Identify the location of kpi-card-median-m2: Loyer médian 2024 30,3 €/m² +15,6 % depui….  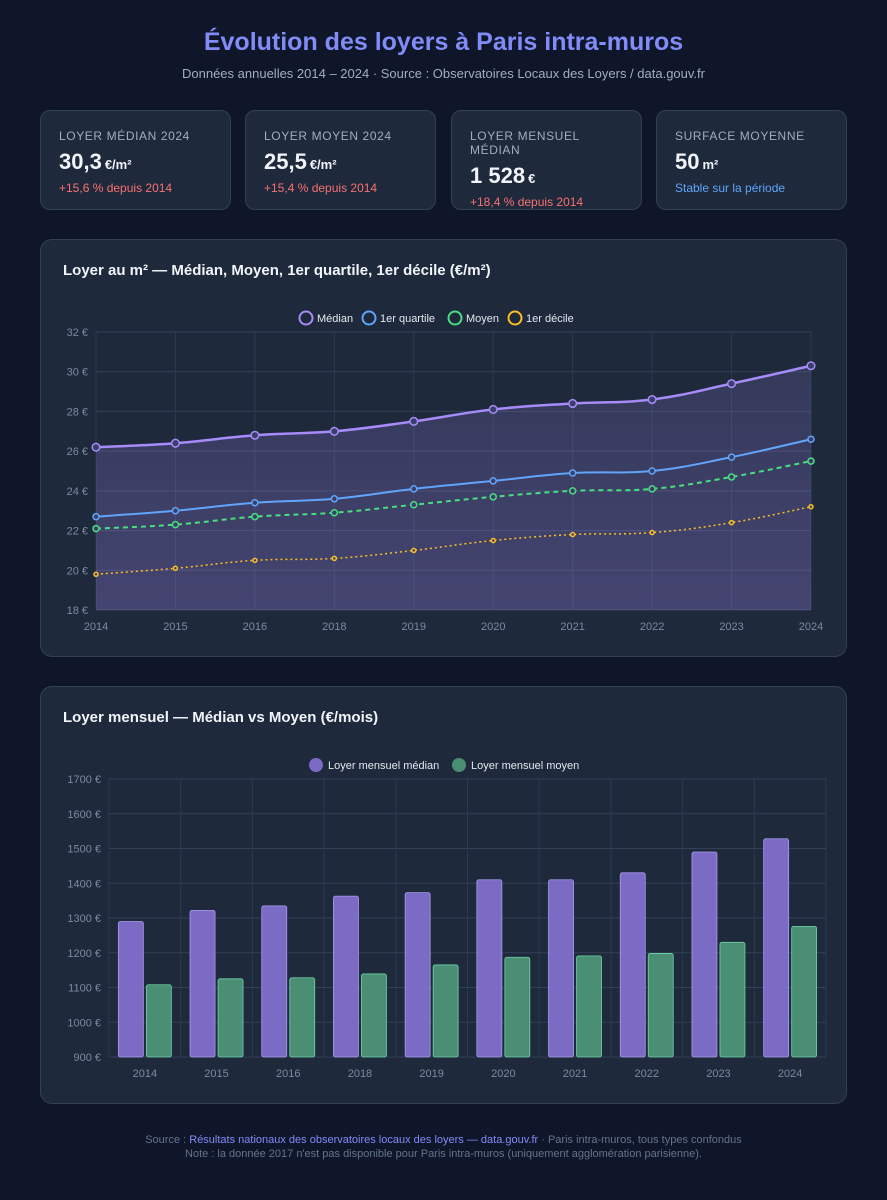
(135, 160).